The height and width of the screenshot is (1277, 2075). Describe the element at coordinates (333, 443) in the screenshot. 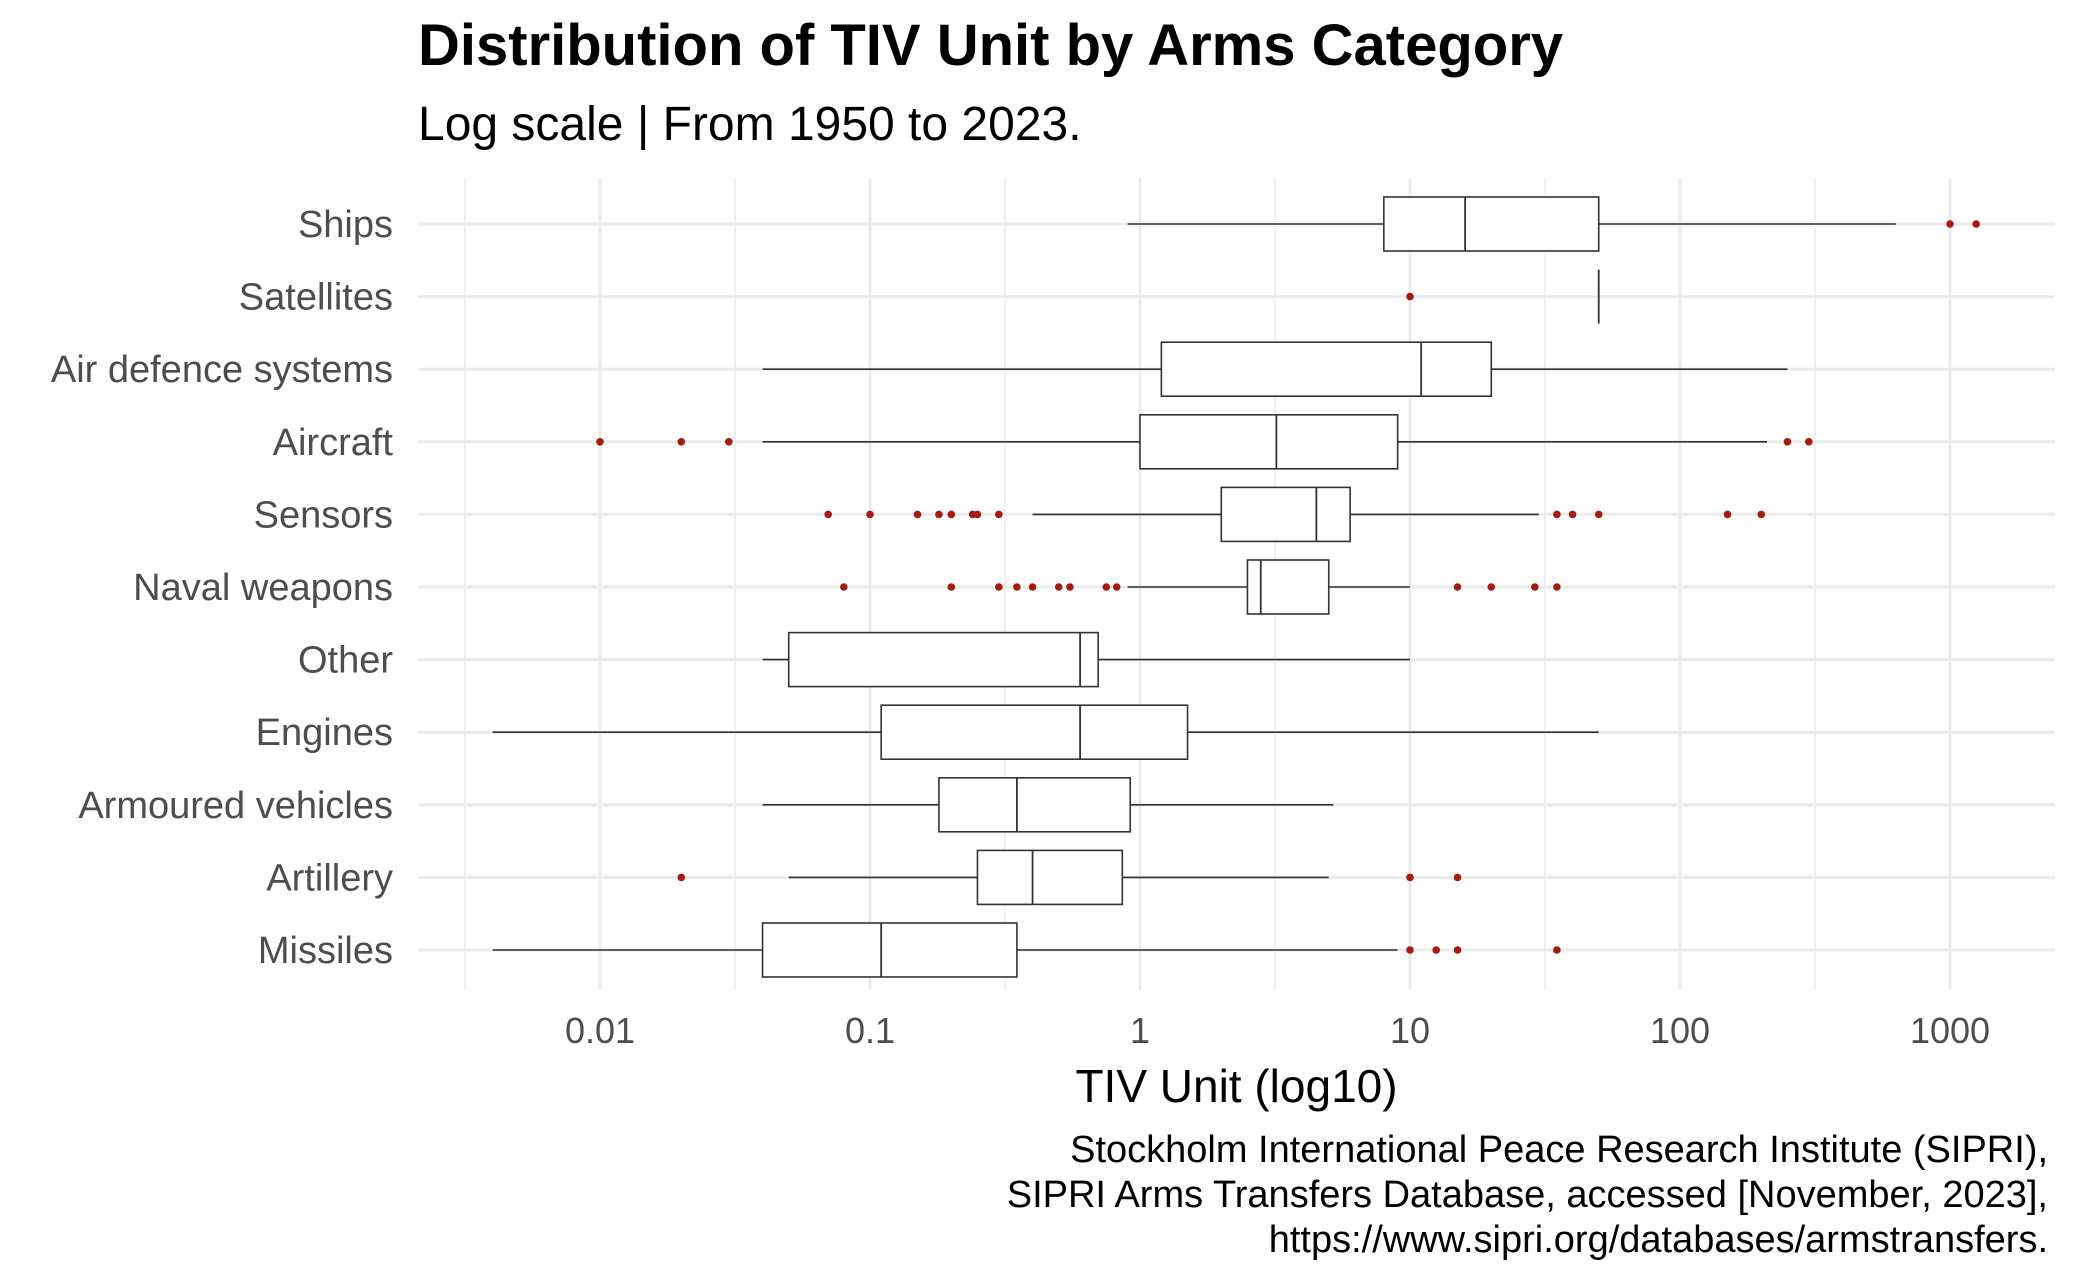

I see `category-label: Aircraft` at that location.